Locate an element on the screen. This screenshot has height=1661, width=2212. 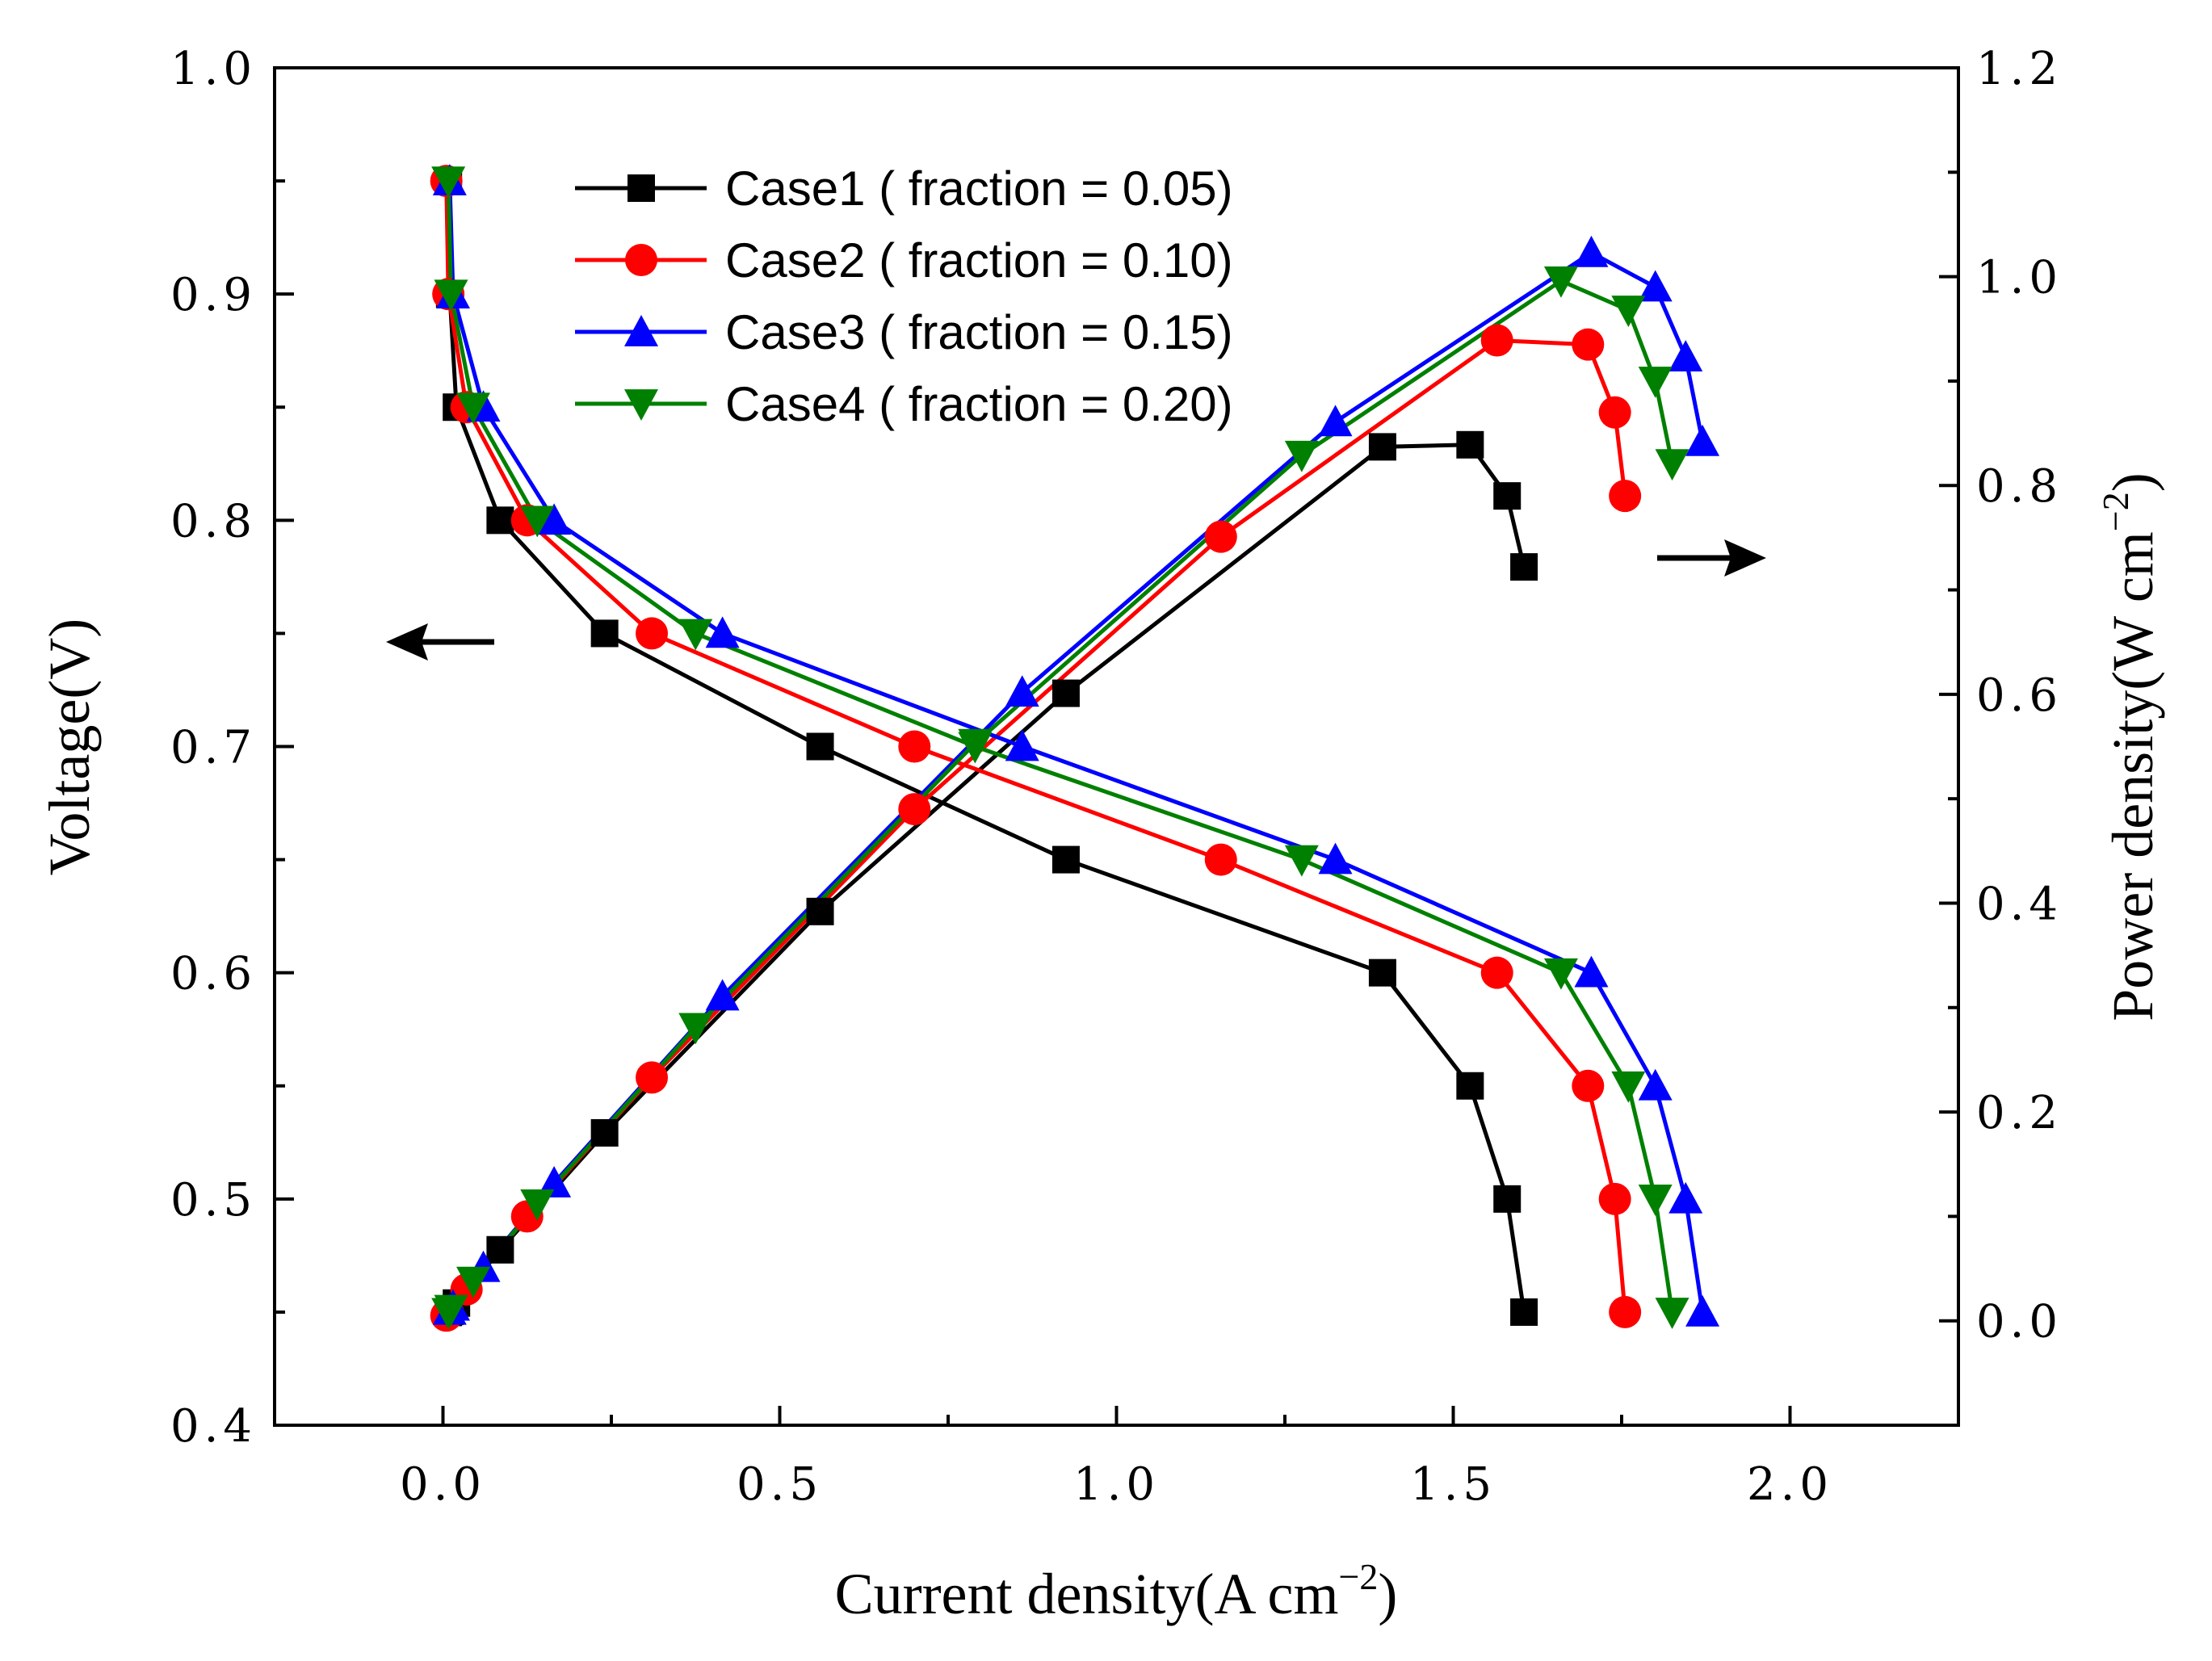
left-arrow-head is located at coordinates (407, 642).